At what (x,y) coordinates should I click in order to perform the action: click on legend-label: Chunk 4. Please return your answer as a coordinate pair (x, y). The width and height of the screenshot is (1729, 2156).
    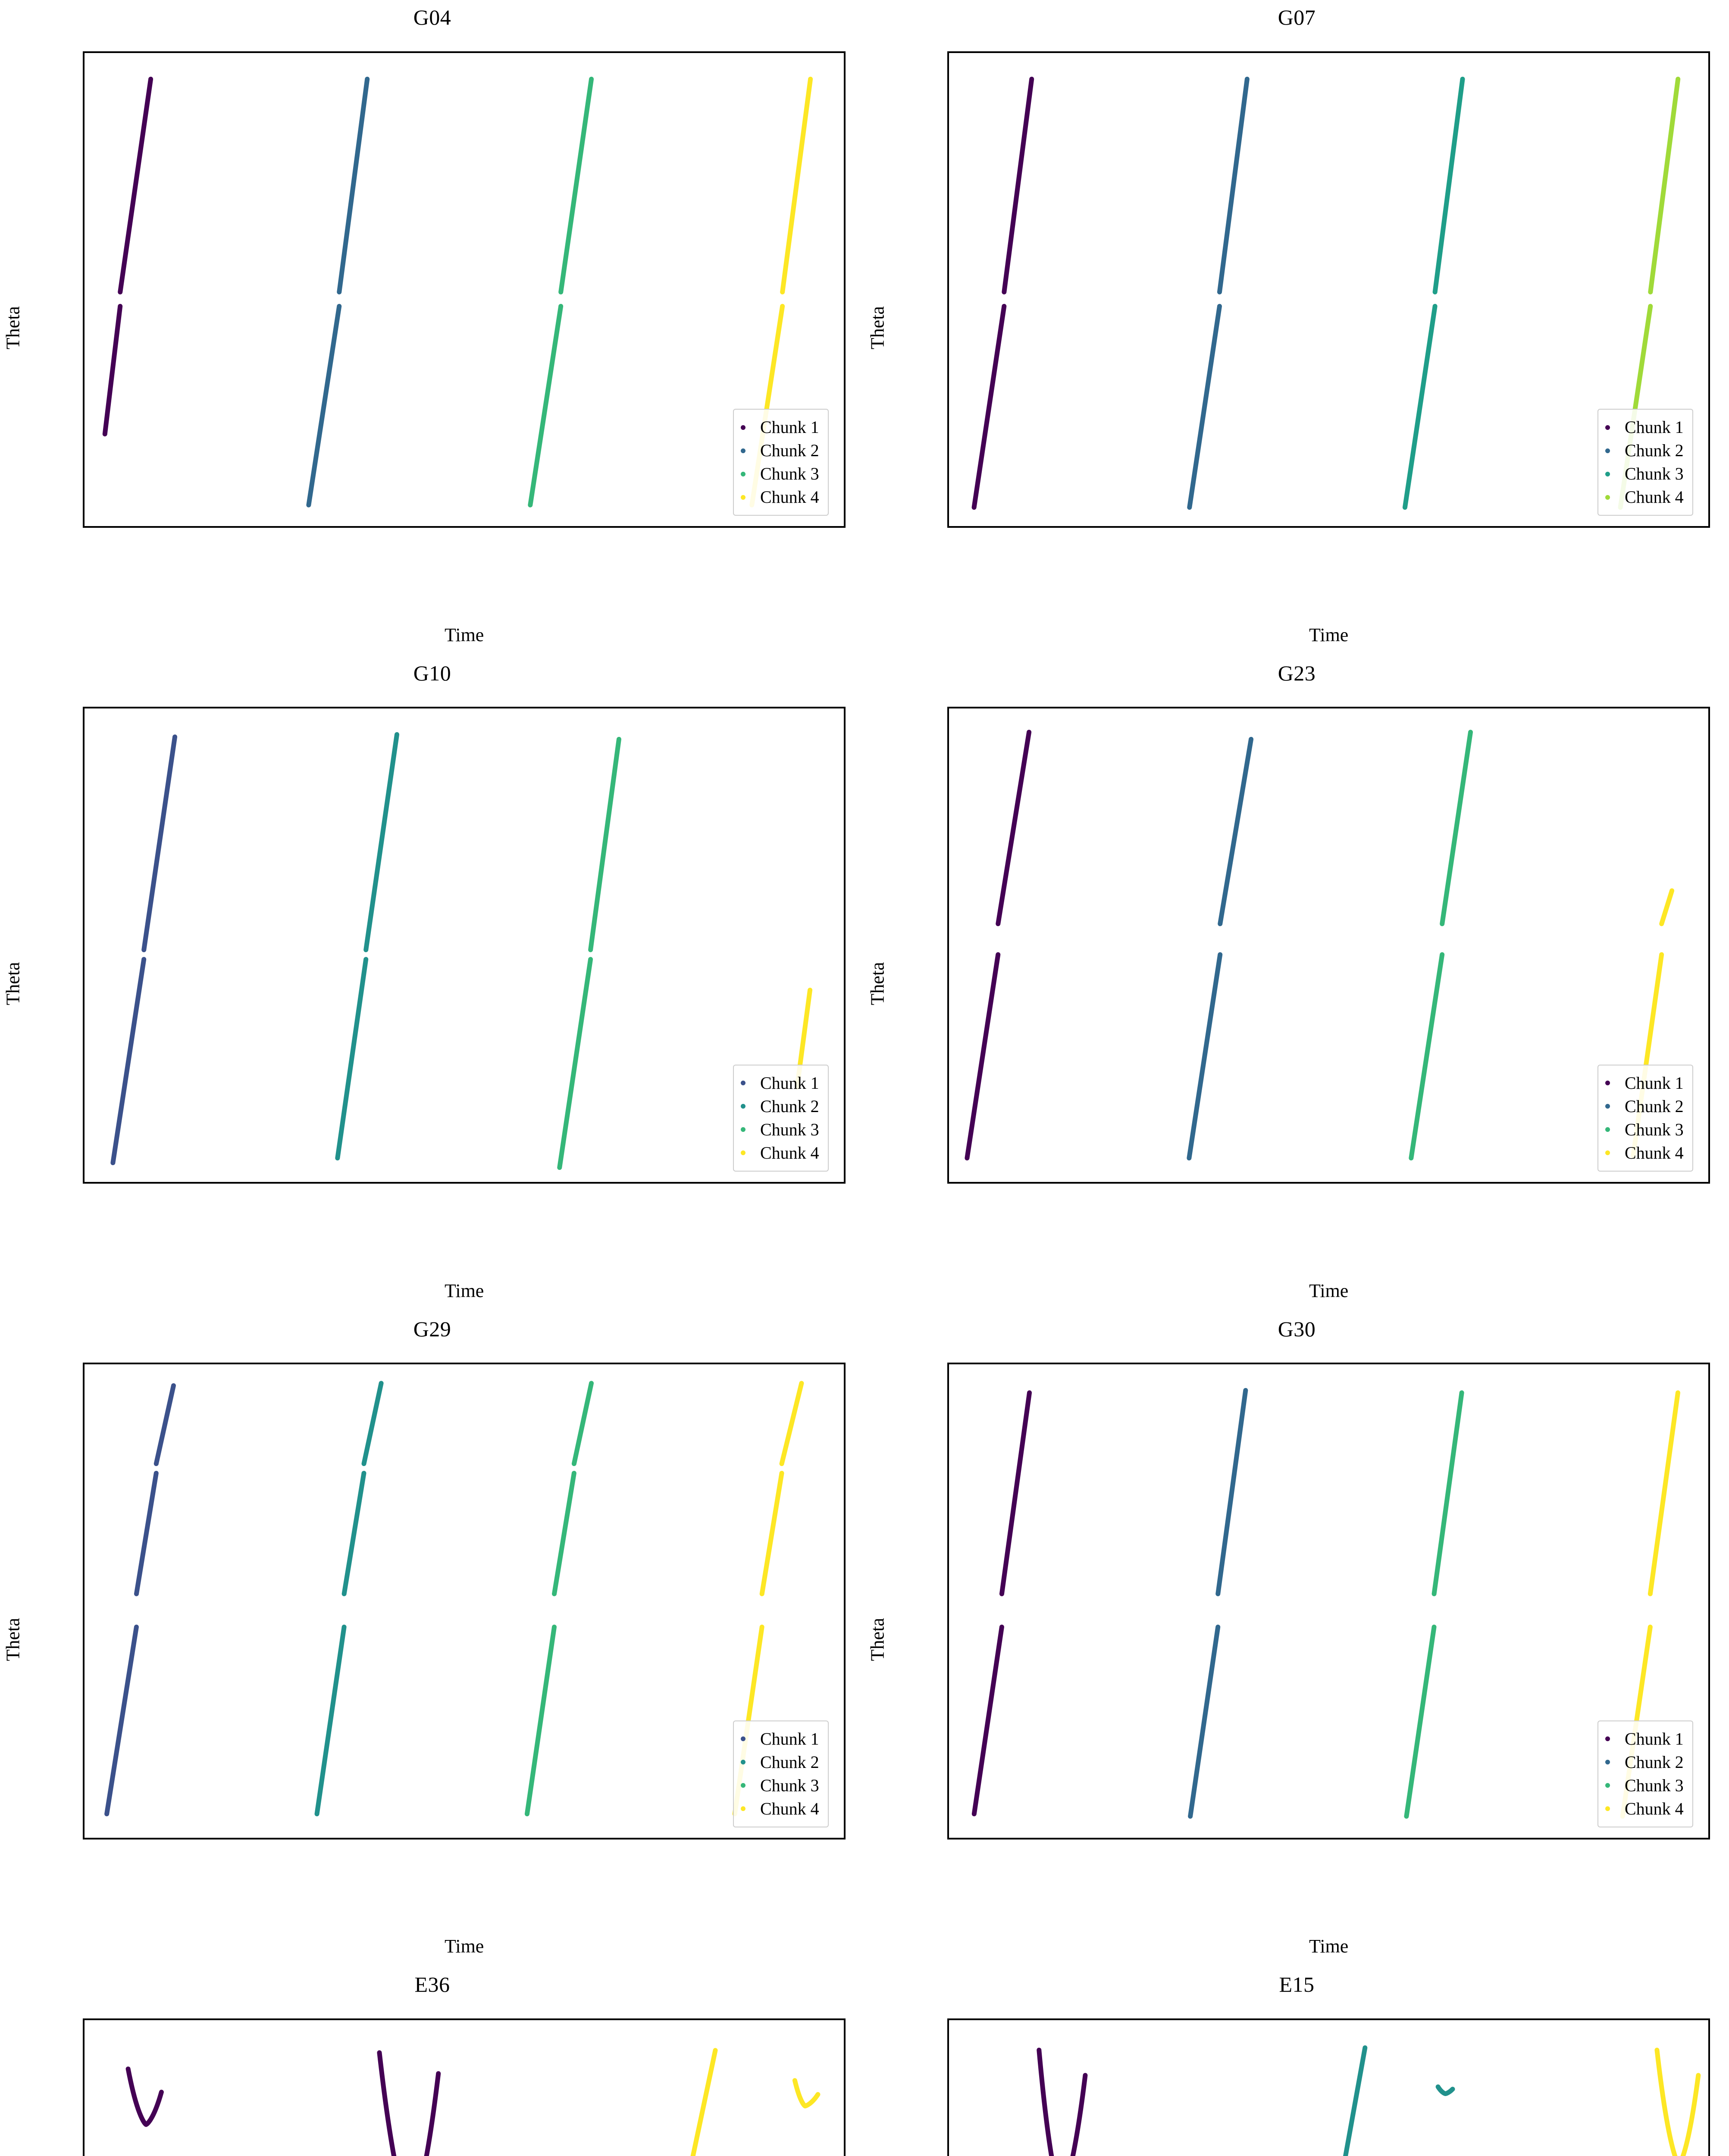
    Looking at the image, I should click on (790, 497).